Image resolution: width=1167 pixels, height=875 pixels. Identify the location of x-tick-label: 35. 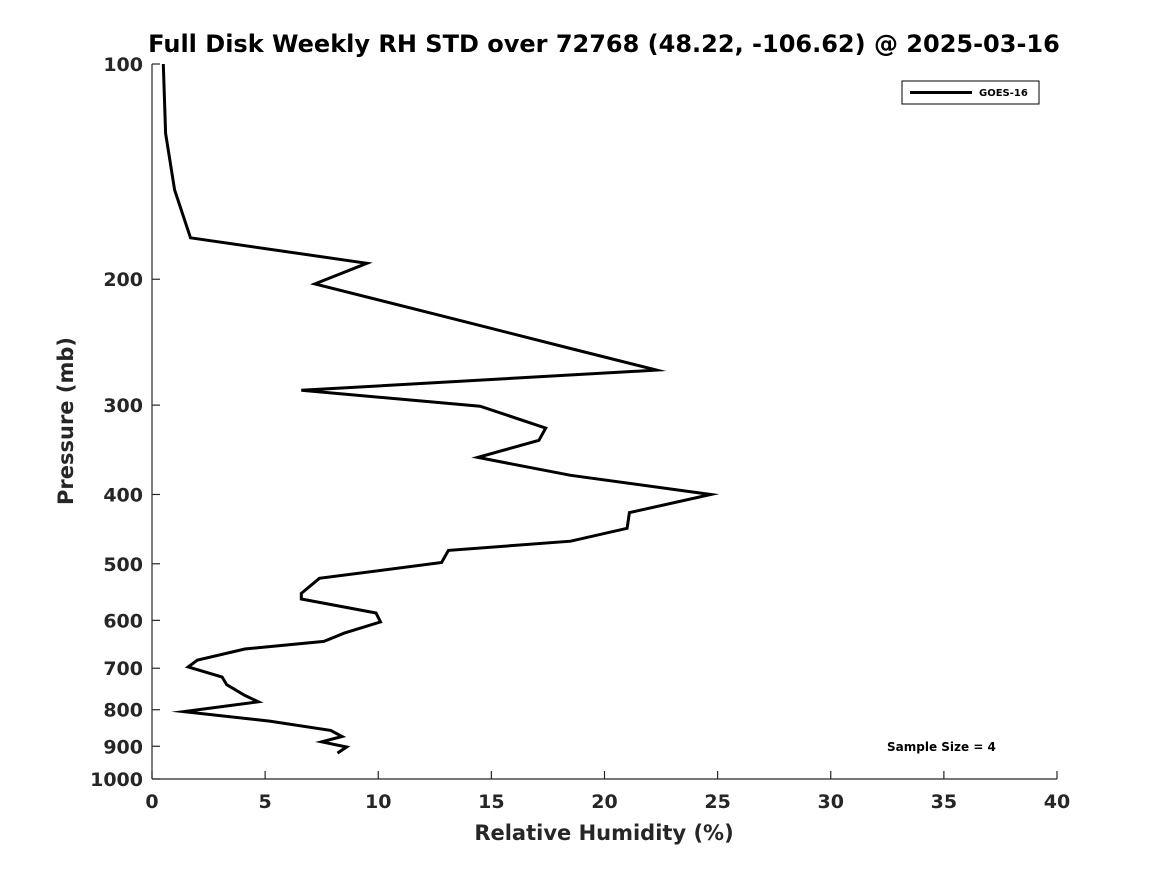
(944, 802).